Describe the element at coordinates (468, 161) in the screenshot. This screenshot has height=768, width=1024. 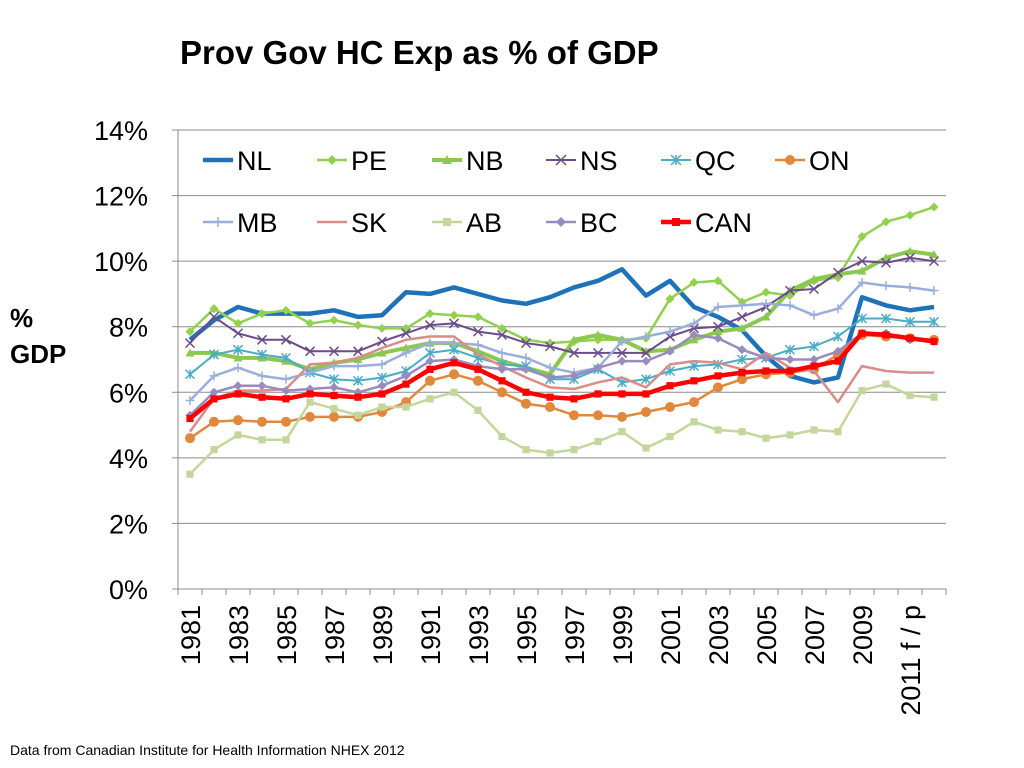
I see `legend-item-nb: NB` at that location.